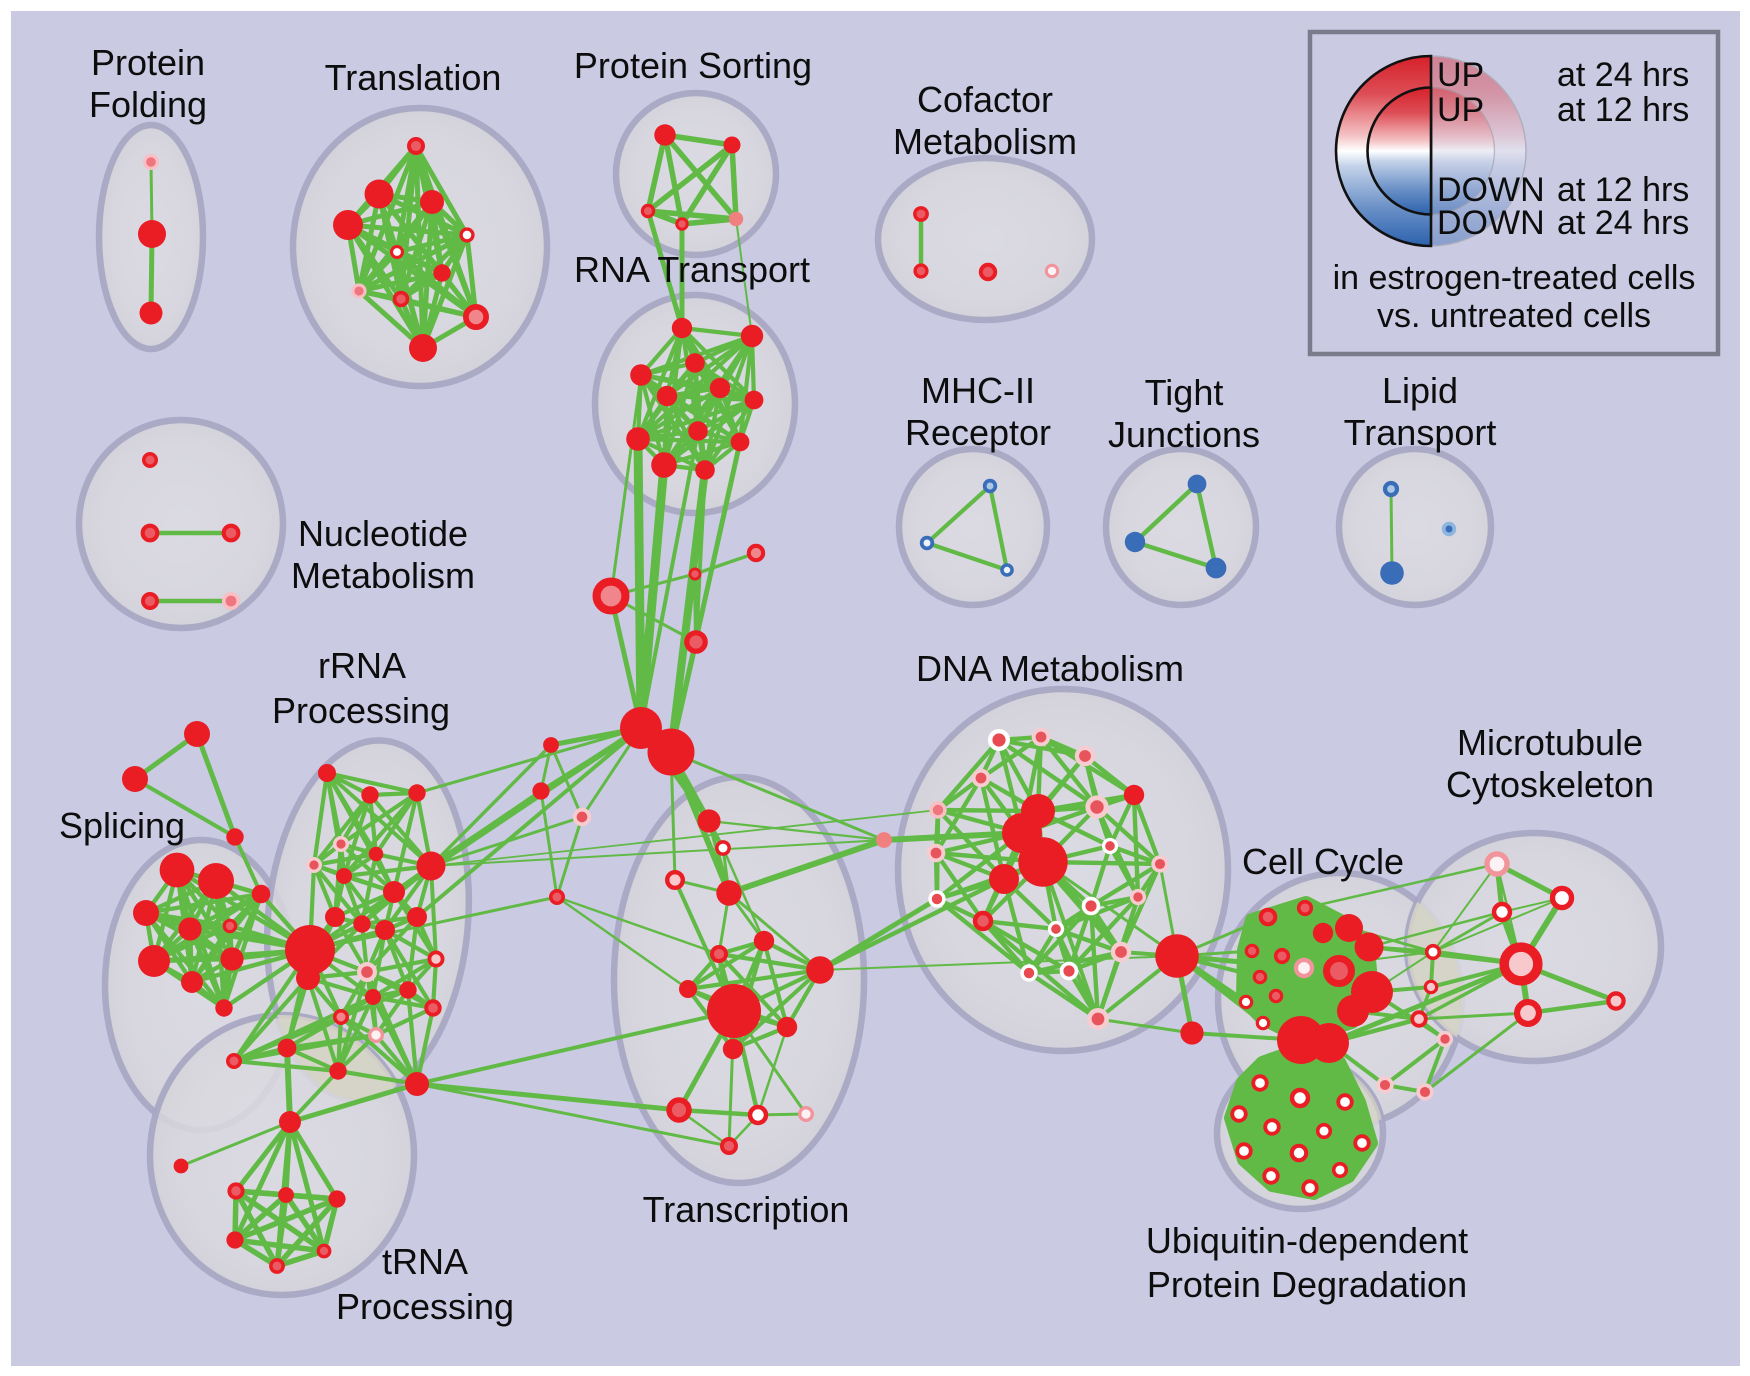 The image size is (1750, 1376). I want to click on svg-text: Translation, so click(413, 77).